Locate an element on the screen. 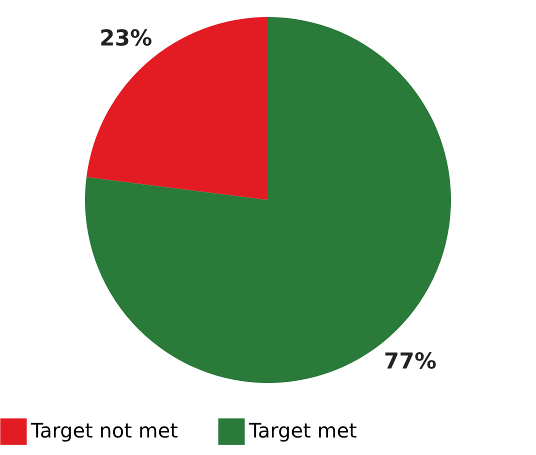 The image size is (536, 455). pie-slice is located at coordinates (177, 108).